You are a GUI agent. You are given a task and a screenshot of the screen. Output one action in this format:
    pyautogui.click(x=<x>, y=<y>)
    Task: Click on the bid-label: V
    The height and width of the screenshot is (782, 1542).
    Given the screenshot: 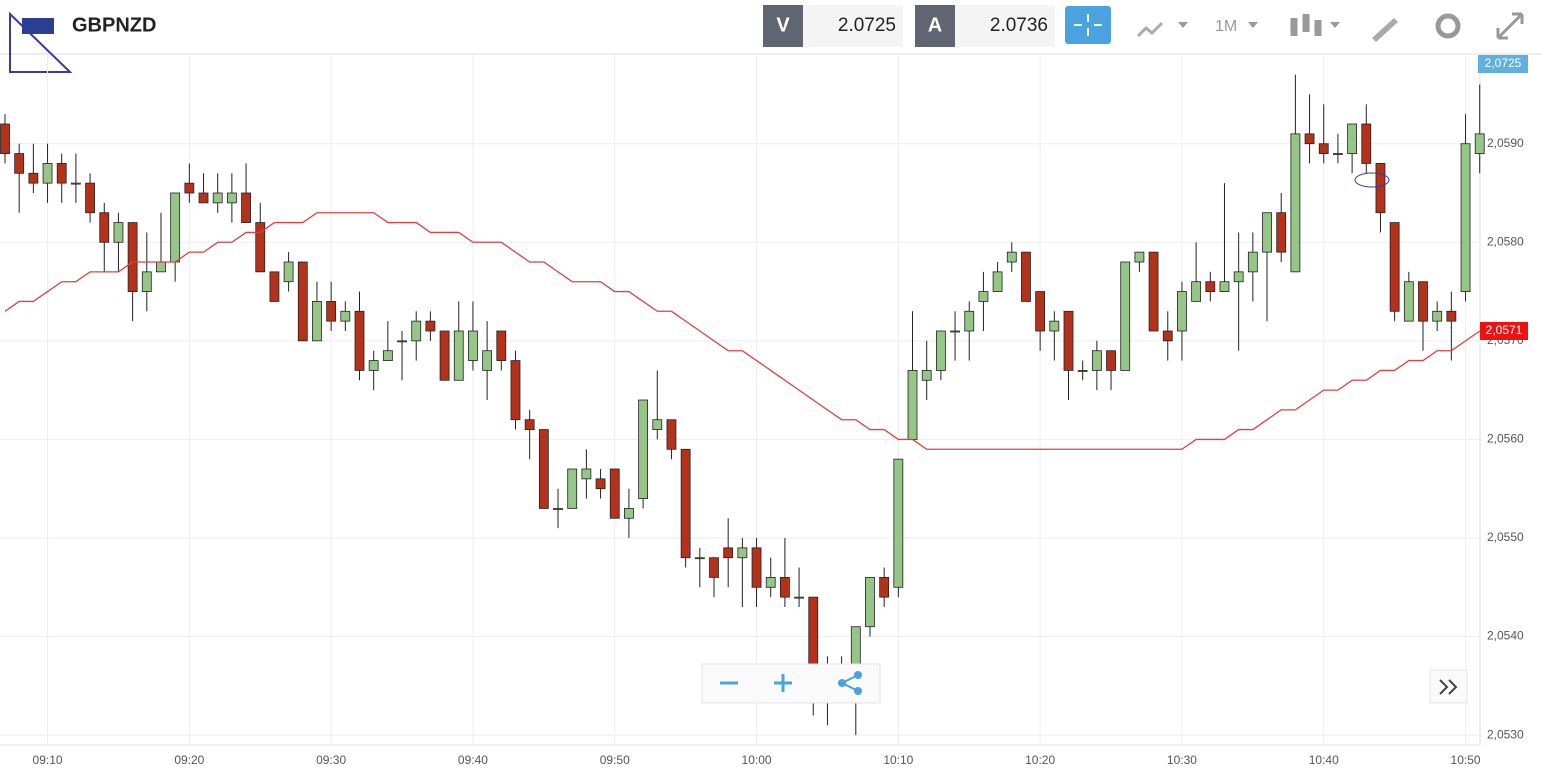 What is the action you would take?
    pyautogui.click(x=783, y=25)
    